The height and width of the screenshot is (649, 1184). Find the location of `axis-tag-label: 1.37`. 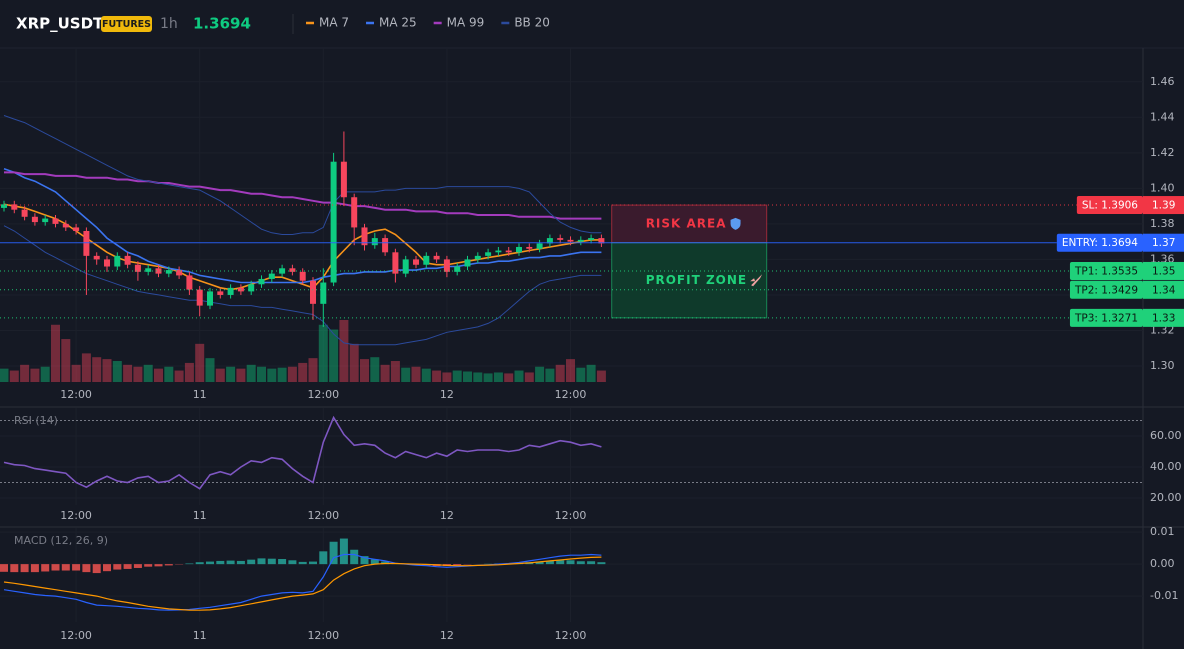

axis-tag-label: 1.37 is located at coordinates (1163, 243).